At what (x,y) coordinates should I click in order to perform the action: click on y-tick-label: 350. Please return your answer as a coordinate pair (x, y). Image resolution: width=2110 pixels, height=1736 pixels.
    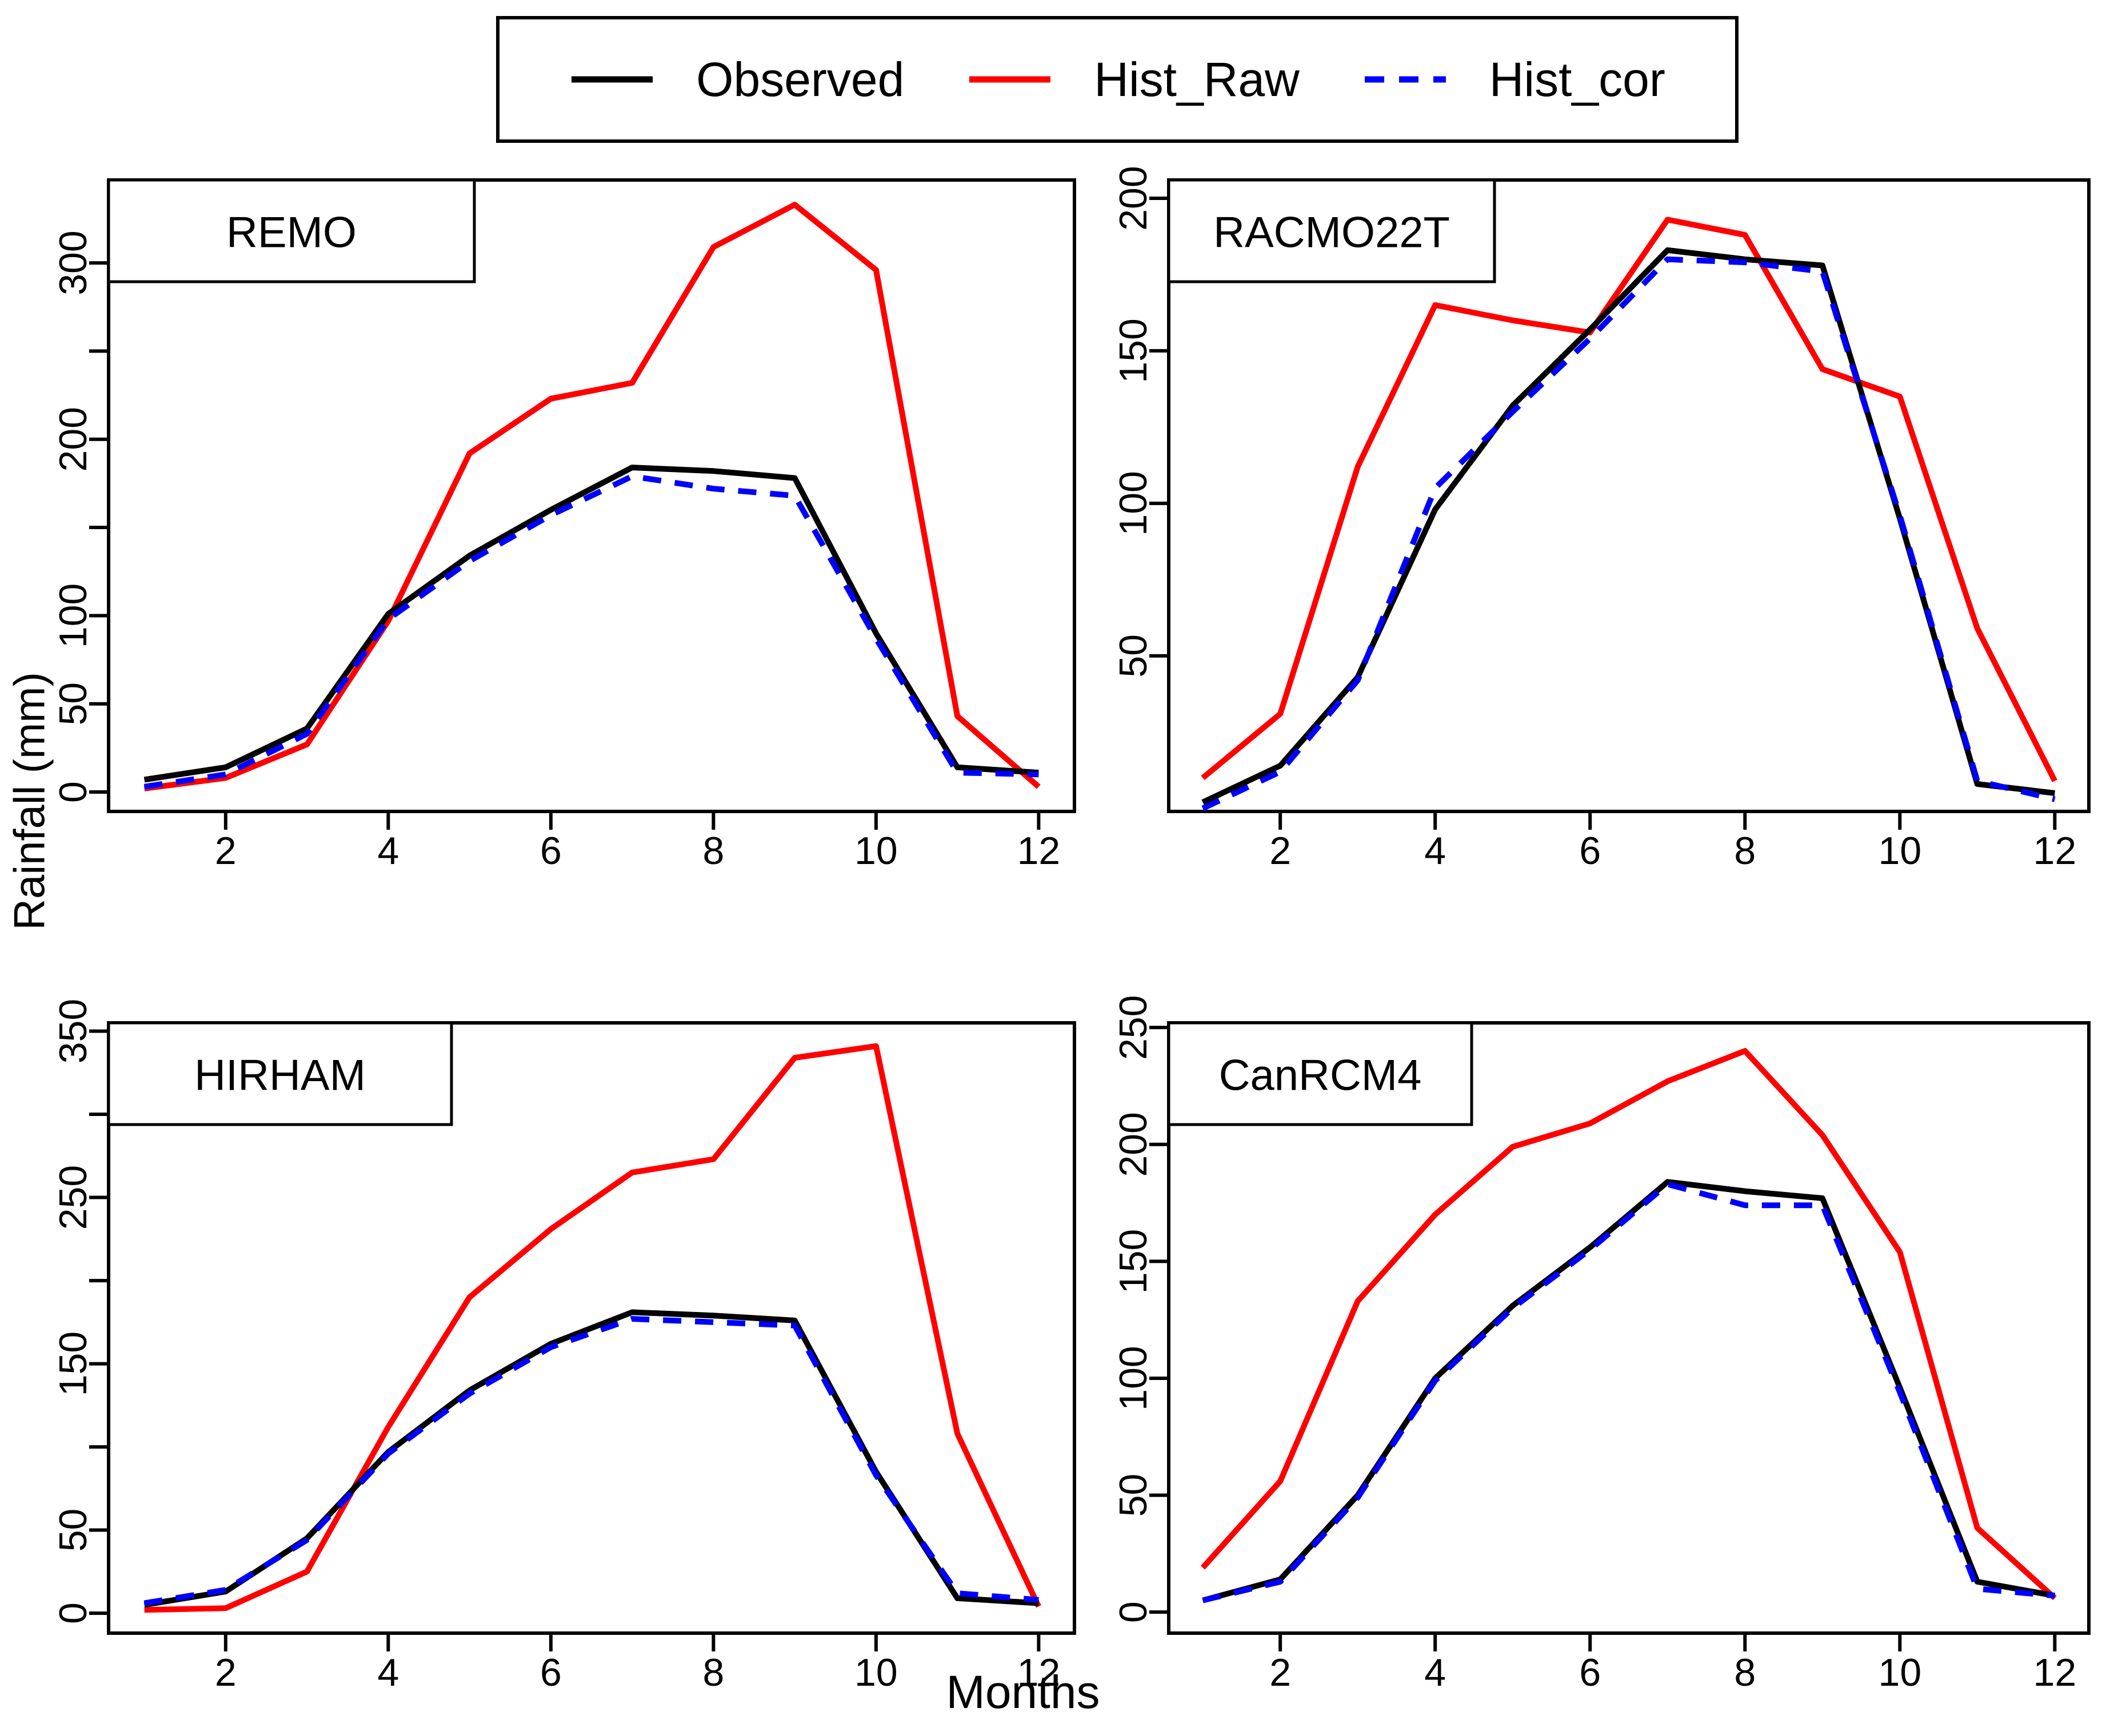
    Looking at the image, I should click on (73, 1031).